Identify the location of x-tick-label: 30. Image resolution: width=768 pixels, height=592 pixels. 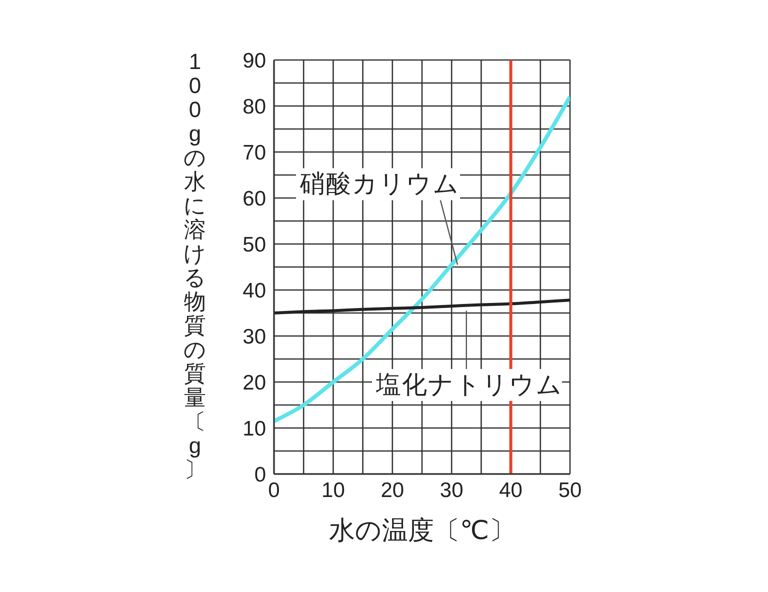
(452, 490).